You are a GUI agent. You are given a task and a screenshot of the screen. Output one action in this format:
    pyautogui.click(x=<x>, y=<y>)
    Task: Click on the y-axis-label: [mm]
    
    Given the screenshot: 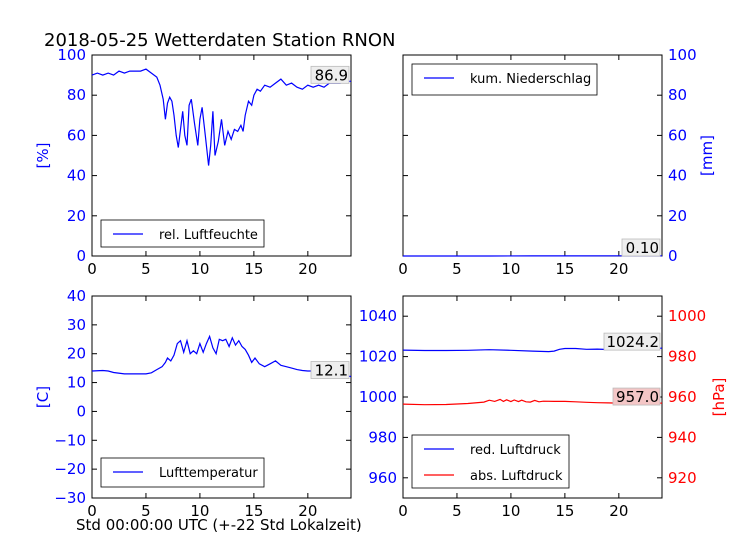 What is the action you would take?
    pyautogui.click(x=707, y=155)
    